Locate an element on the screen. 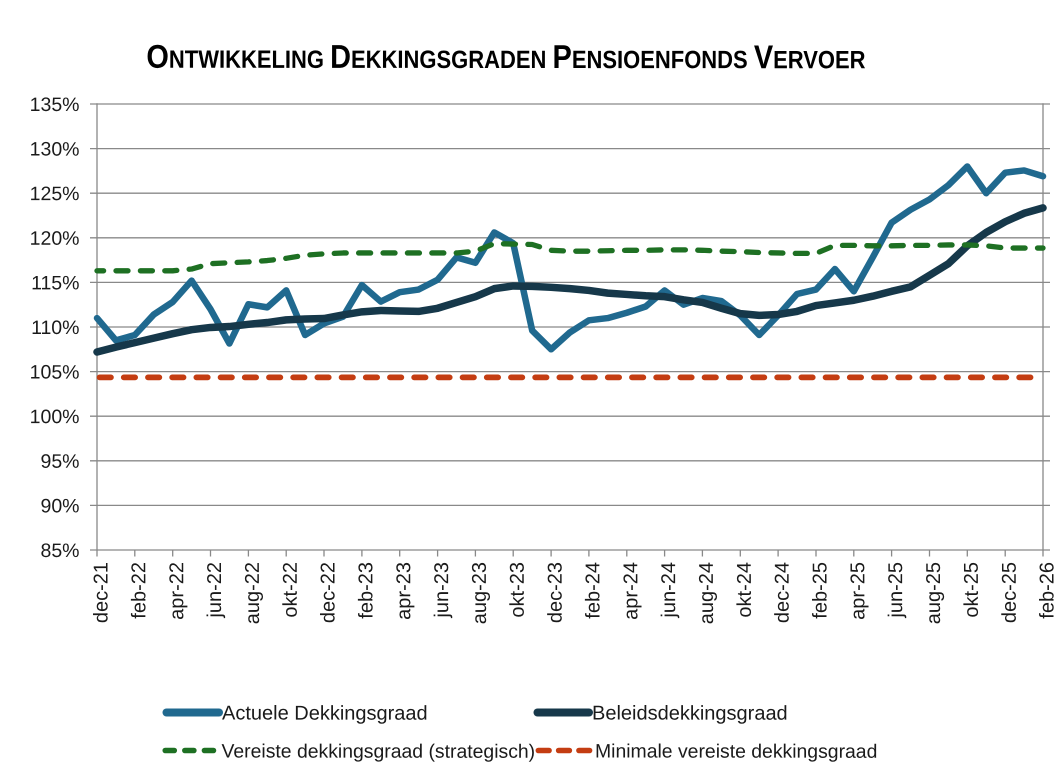  svg-text: aug-23 is located at coordinates (480, 593).